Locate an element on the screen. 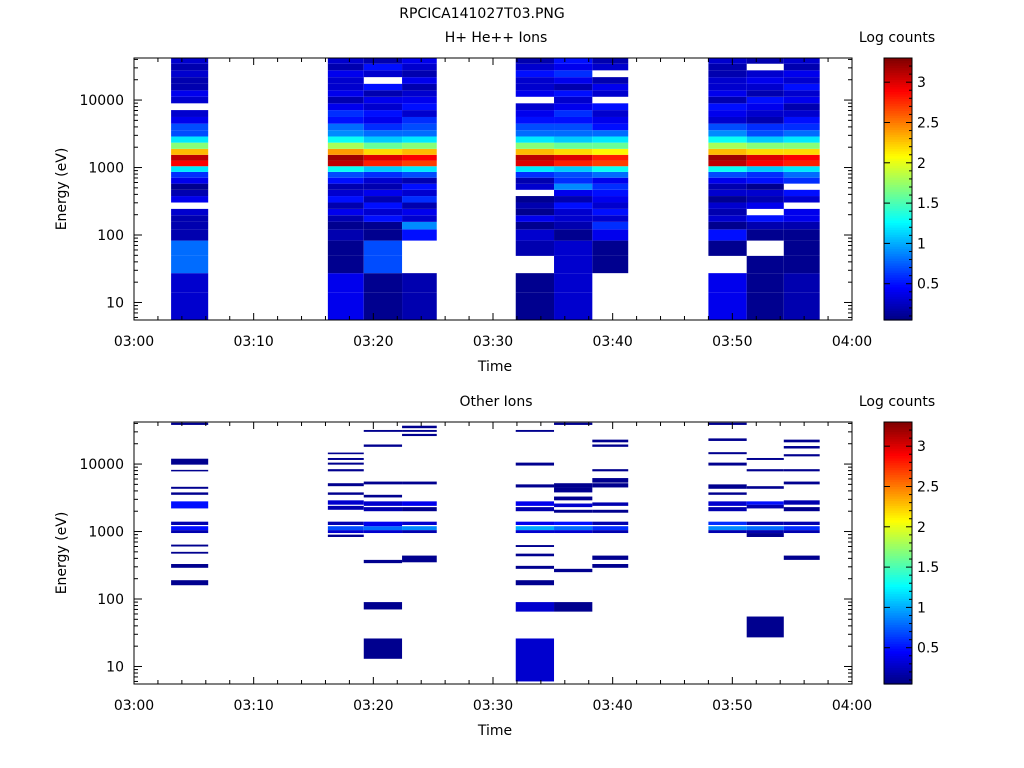  panel-2-y-label: Energy (eV) is located at coordinates (62, 553).